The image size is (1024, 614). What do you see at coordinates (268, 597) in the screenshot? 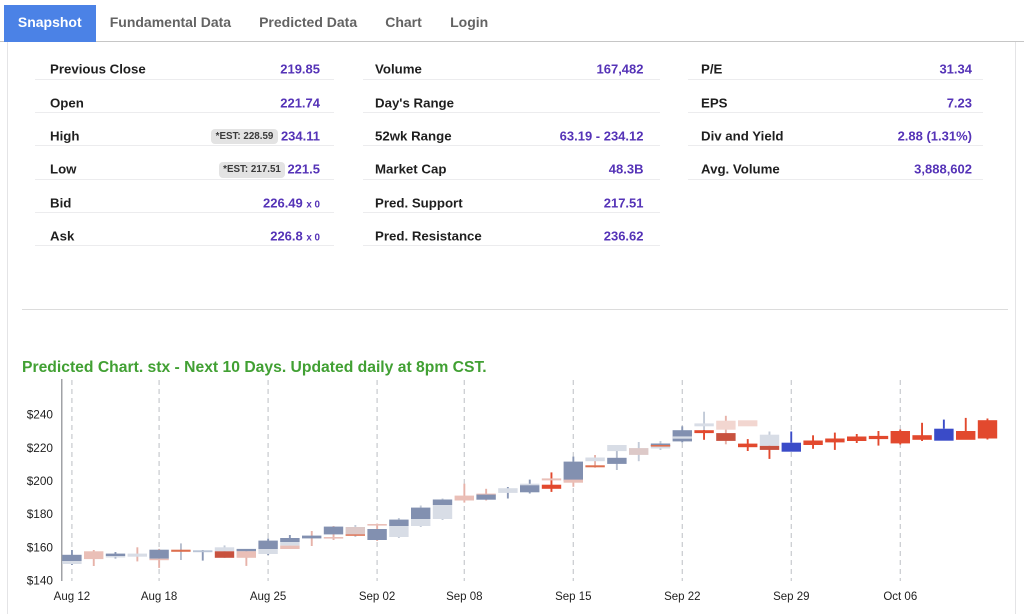
I see `svg-text: Aug 25` at bounding box center [268, 597].